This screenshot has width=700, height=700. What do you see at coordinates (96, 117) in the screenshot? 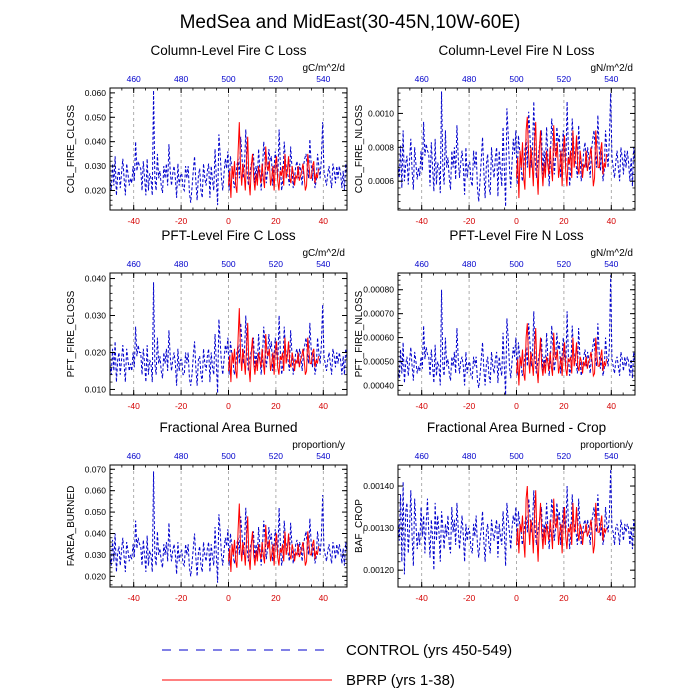
I see `y-tick-label: 0.050` at bounding box center [96, 117].